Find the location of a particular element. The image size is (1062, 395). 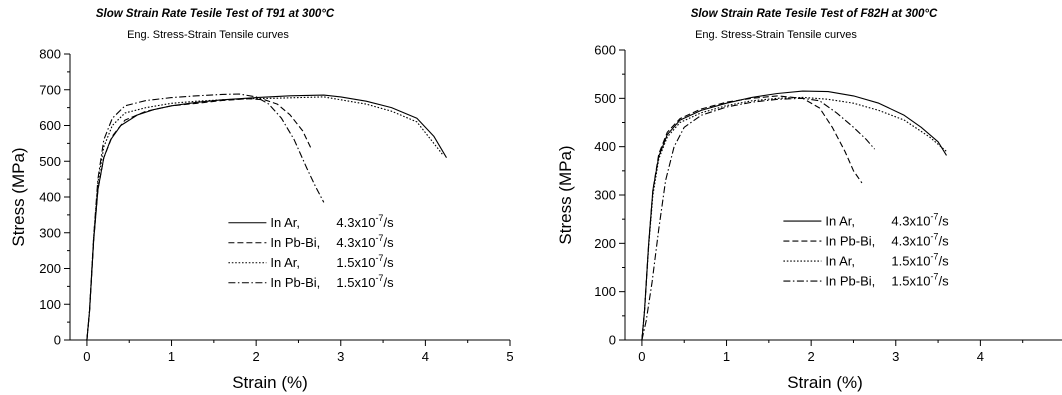

chart2-x-tick-label: 4 is located at coordinates (980, 356).